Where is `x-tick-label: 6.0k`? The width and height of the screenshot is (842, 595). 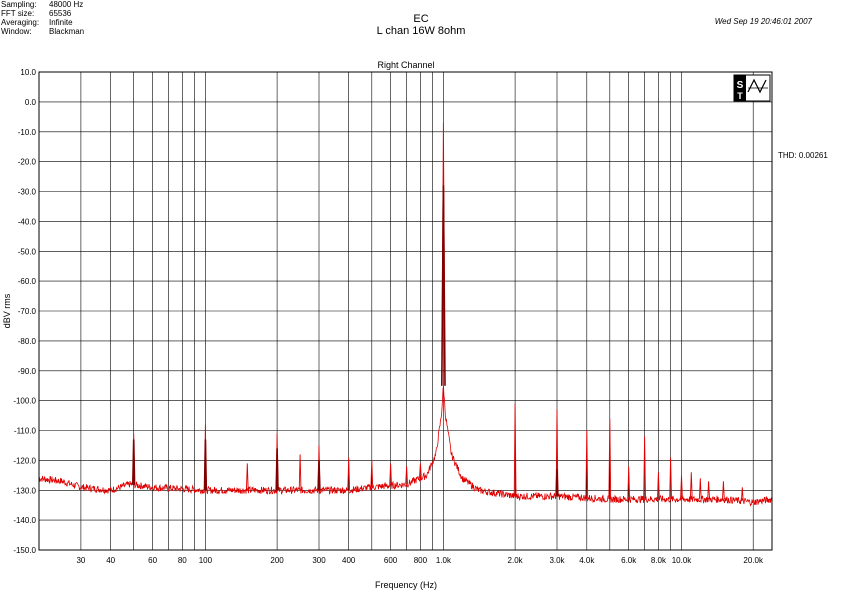
x-tick-label: 6.0k is located at coordinates (629, 560).